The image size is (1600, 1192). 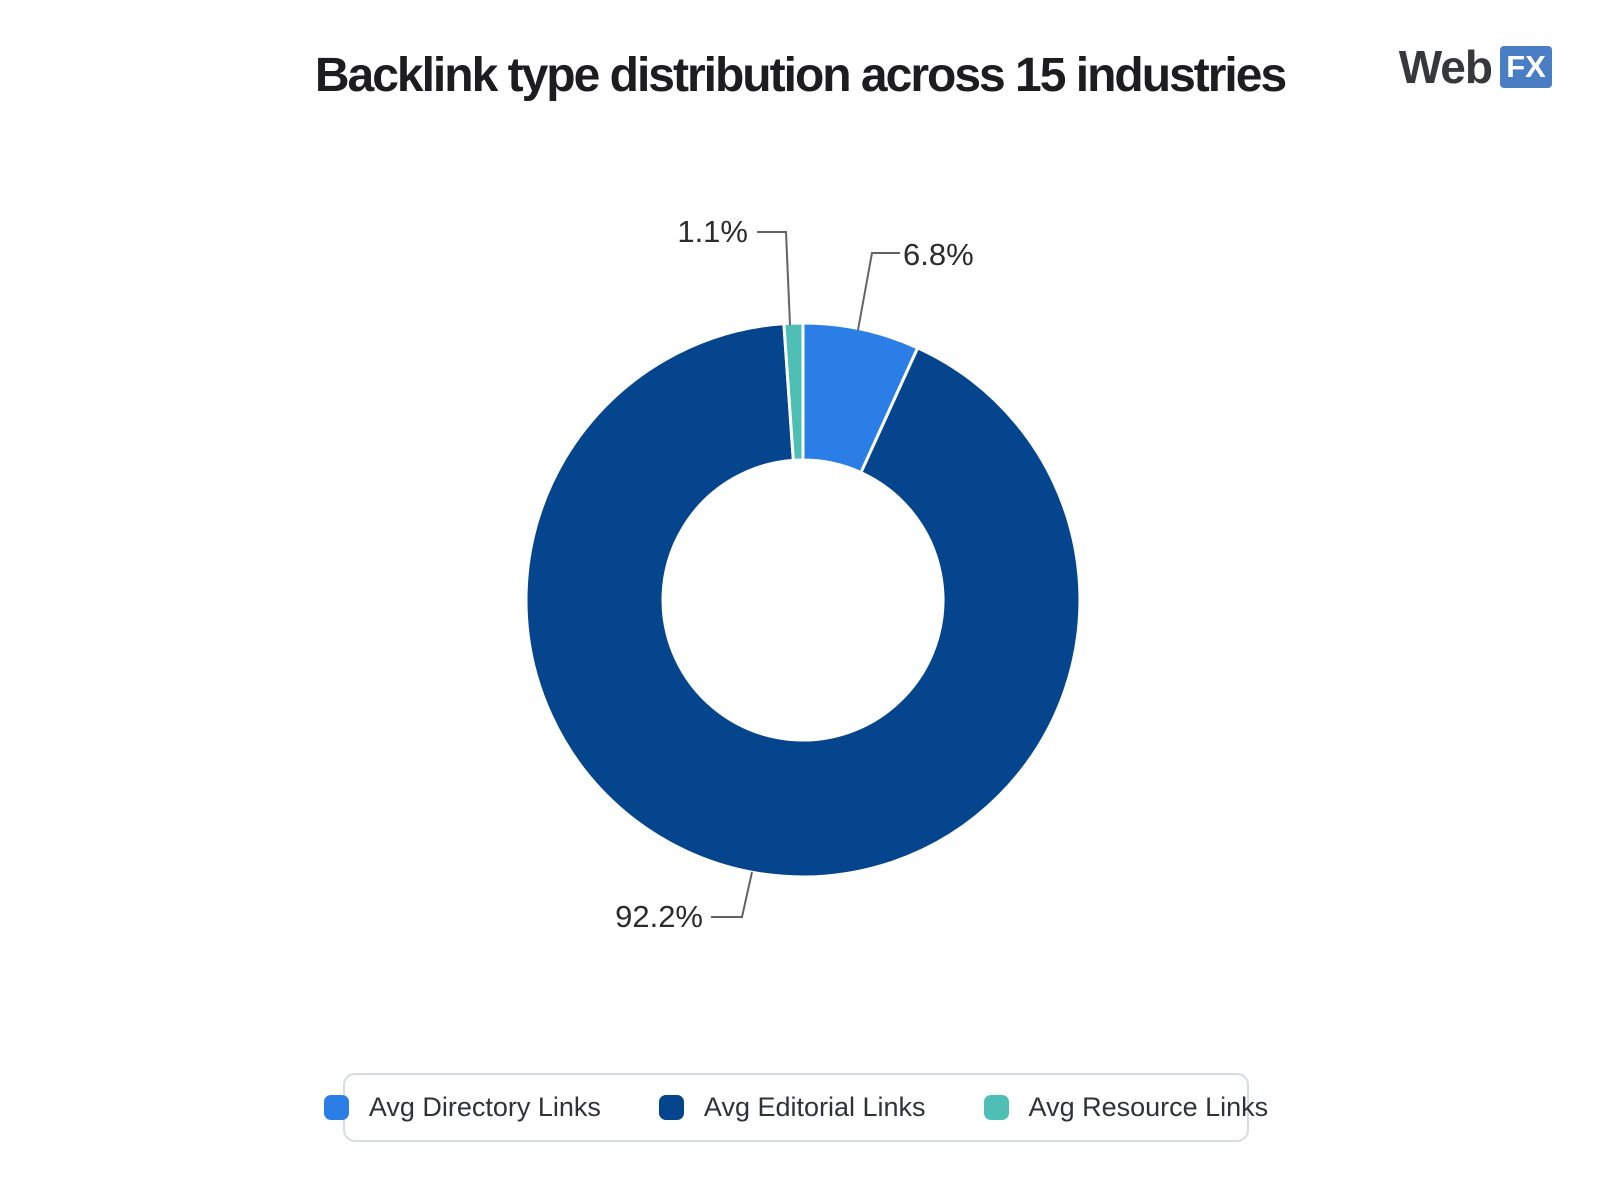 What do you see at coordinates (484, 1107) in the screenshot?
I see `legend-label-directory: Avg Directory Links` at bounding box center [484, 1107].